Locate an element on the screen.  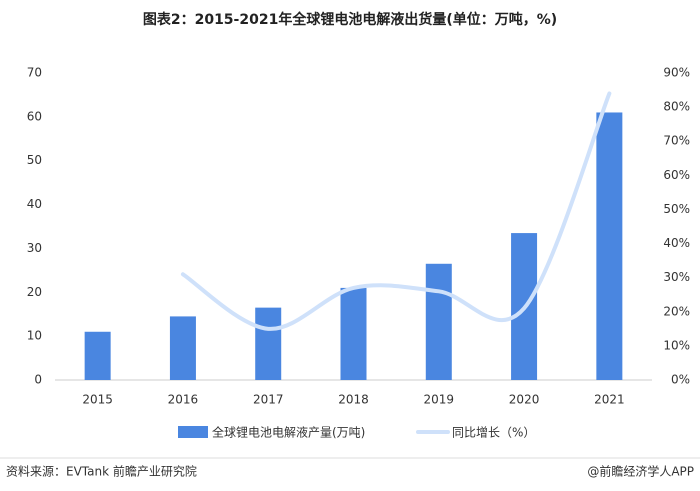
y2-tick-label: 70% is located at coordinates (676, 141).